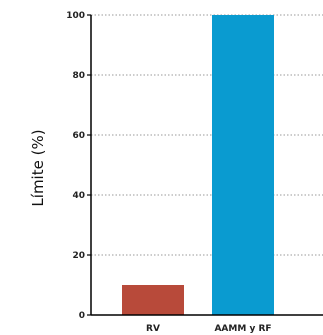  Describe the element at coordinates (78, 196) in the screenshot. I see `y-tick-label: 40` at that location.